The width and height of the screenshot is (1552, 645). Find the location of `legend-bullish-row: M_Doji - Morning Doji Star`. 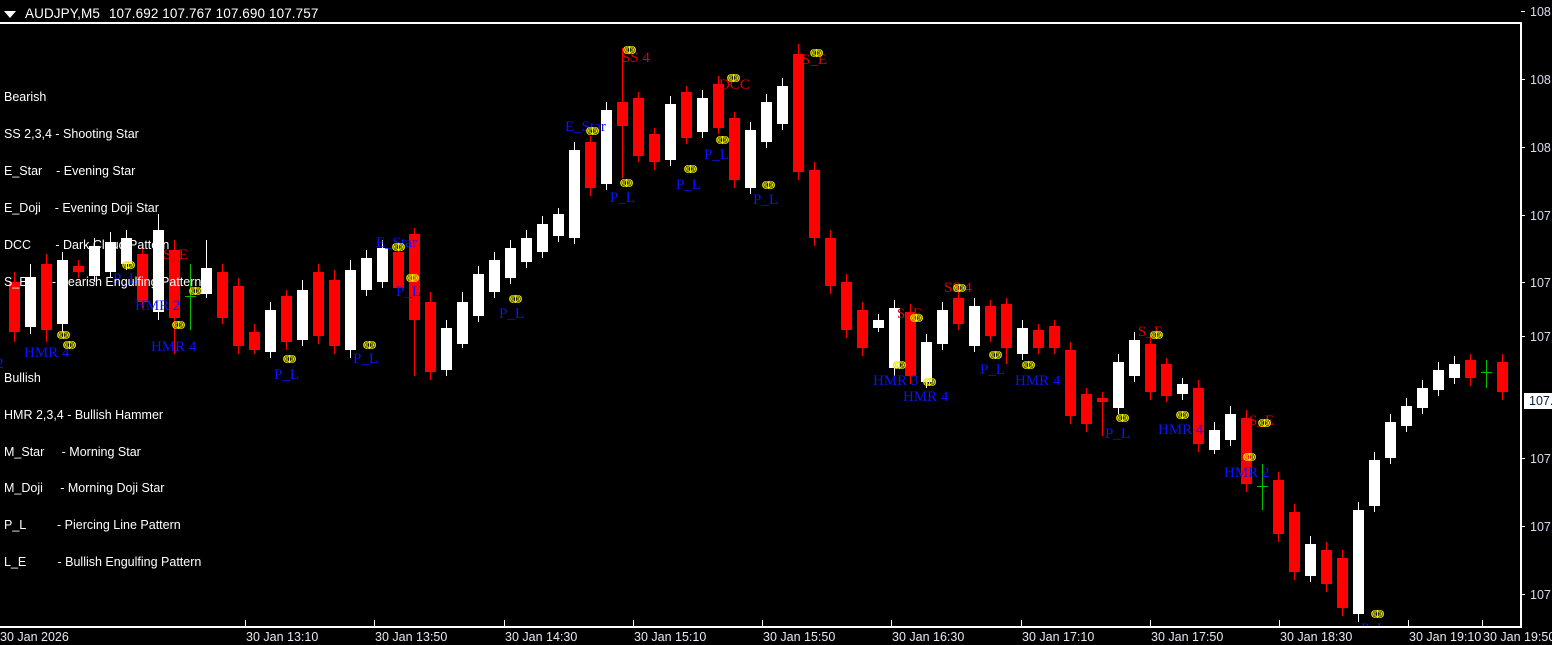

legend-bullish-row: M_Doji - Morning Doji Star is located at coordinates (84, 488).